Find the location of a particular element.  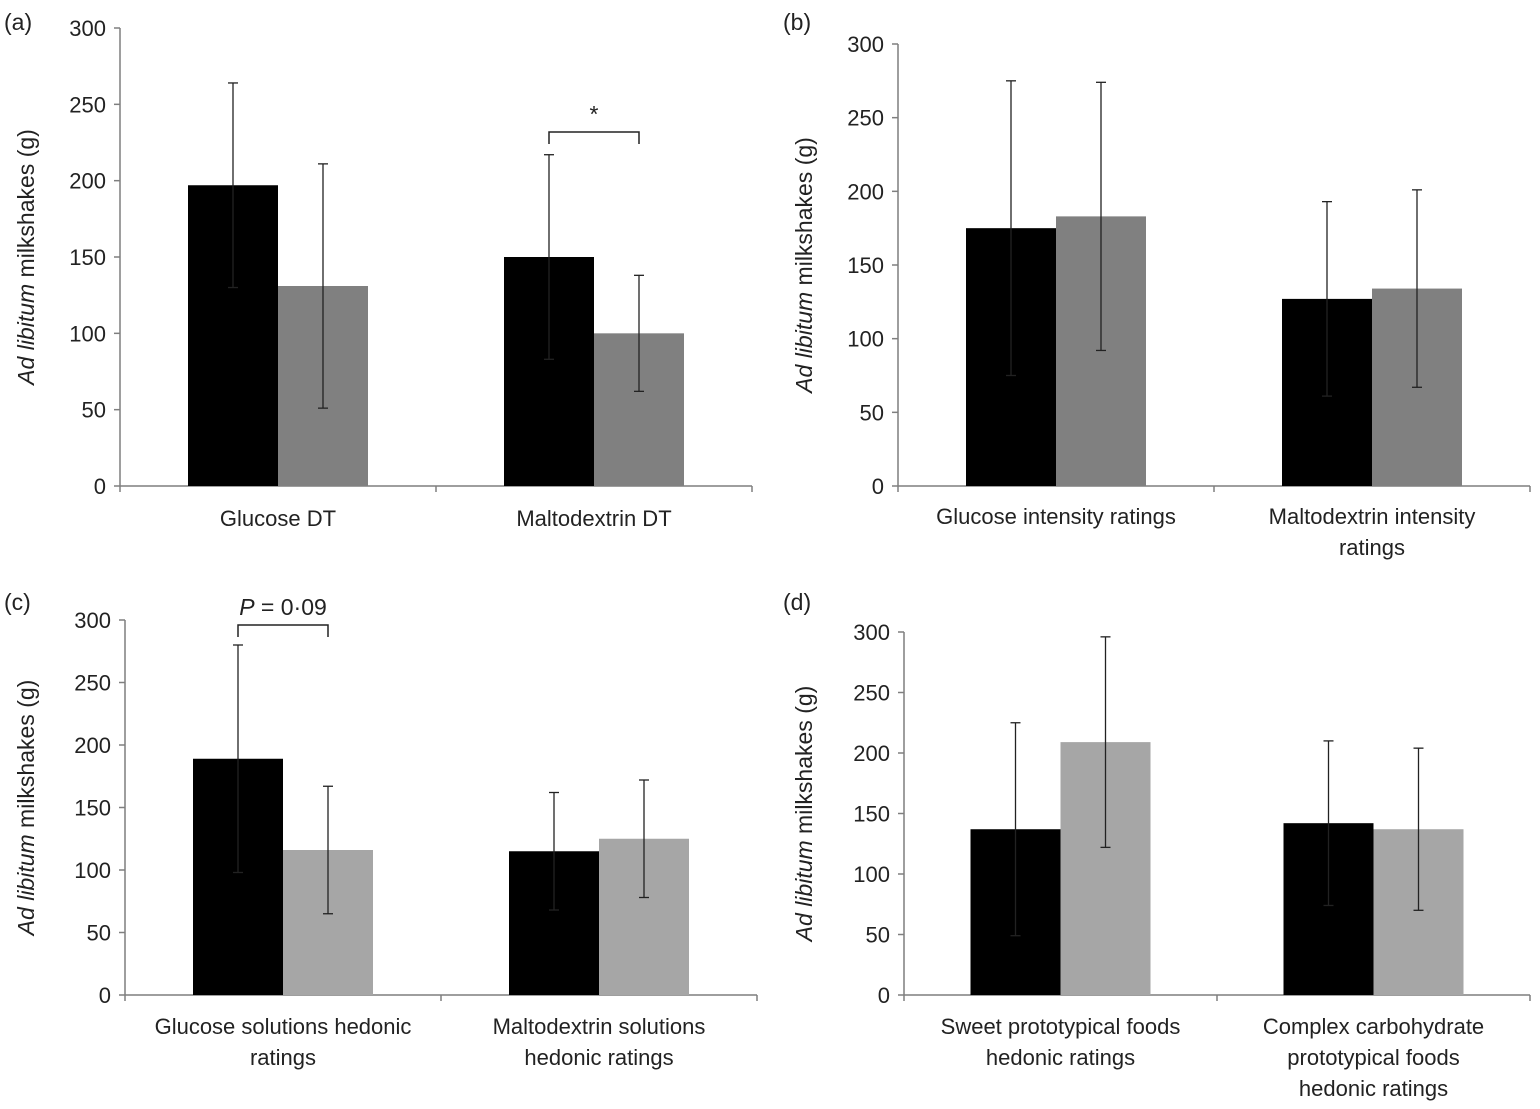

panel-c-label: (c) is located at coordinates (17, 602).